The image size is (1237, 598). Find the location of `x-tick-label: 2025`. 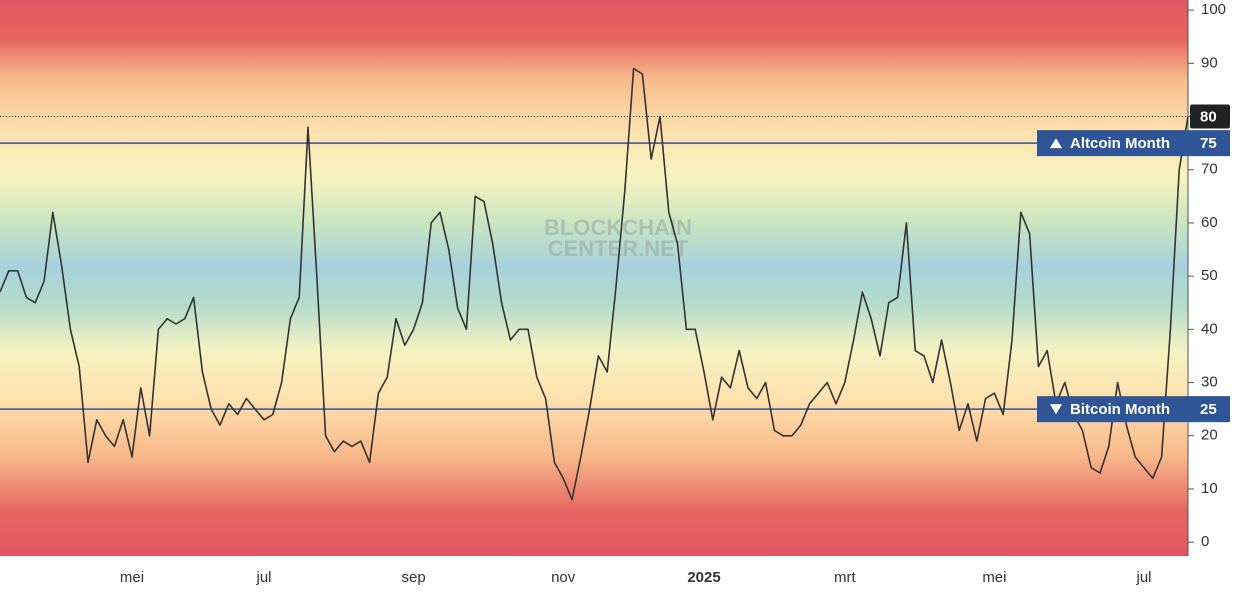

x-tick-label: 2025 is located at coordinates (703, 577).